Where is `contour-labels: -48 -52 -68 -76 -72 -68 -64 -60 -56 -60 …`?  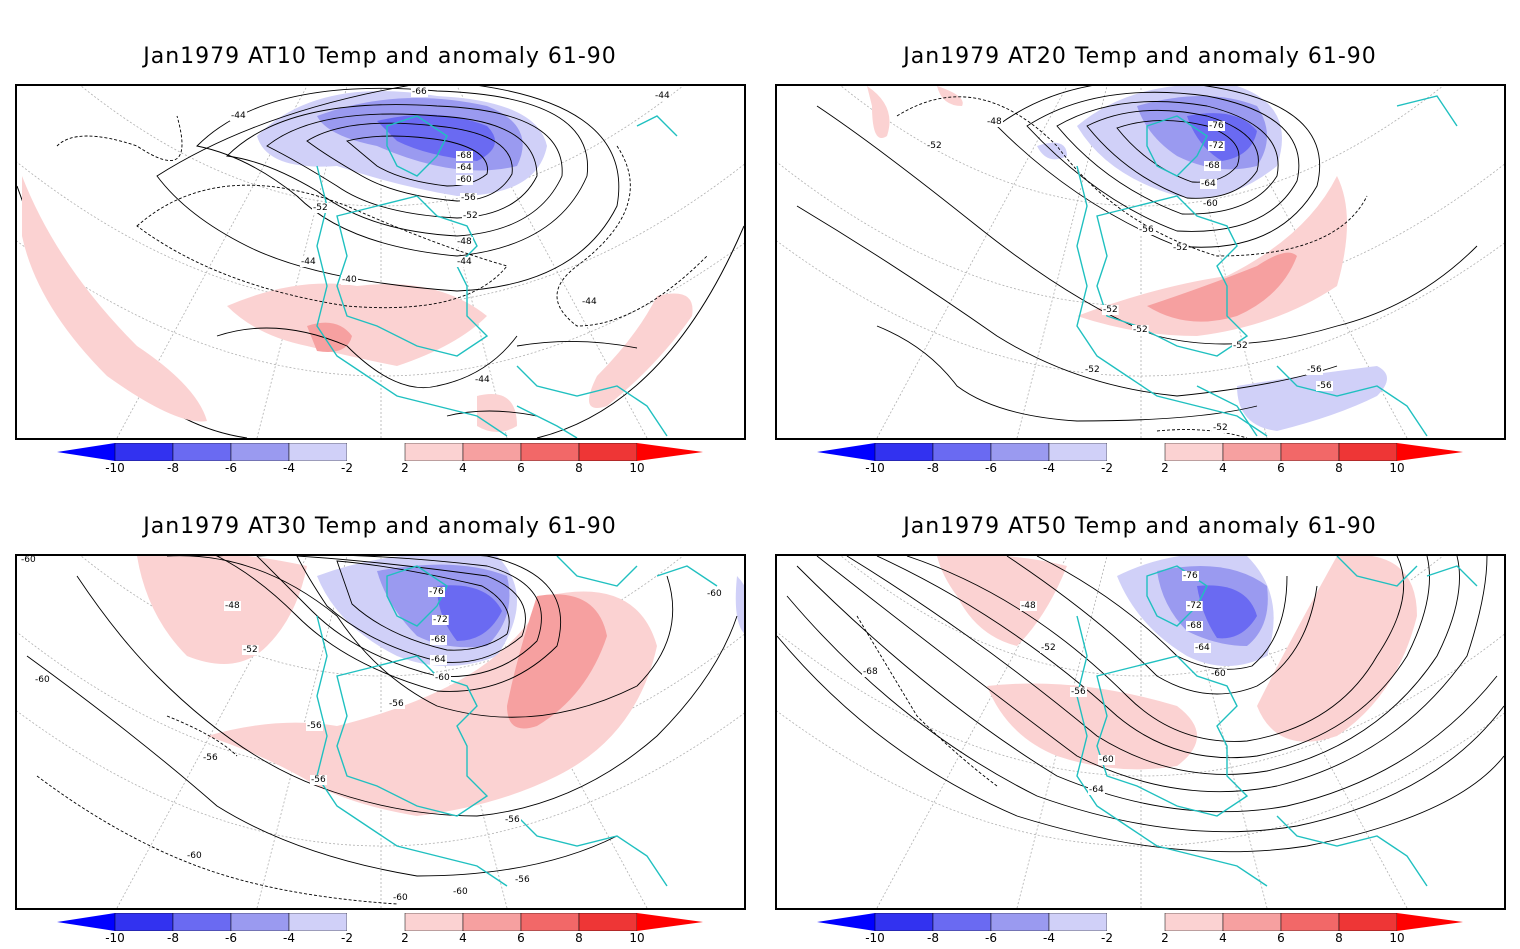
contour-labels: -48 -52 -68 -76 -72 -68 -64 -60 -56 -60 … is located at coordinates (1044, 683).